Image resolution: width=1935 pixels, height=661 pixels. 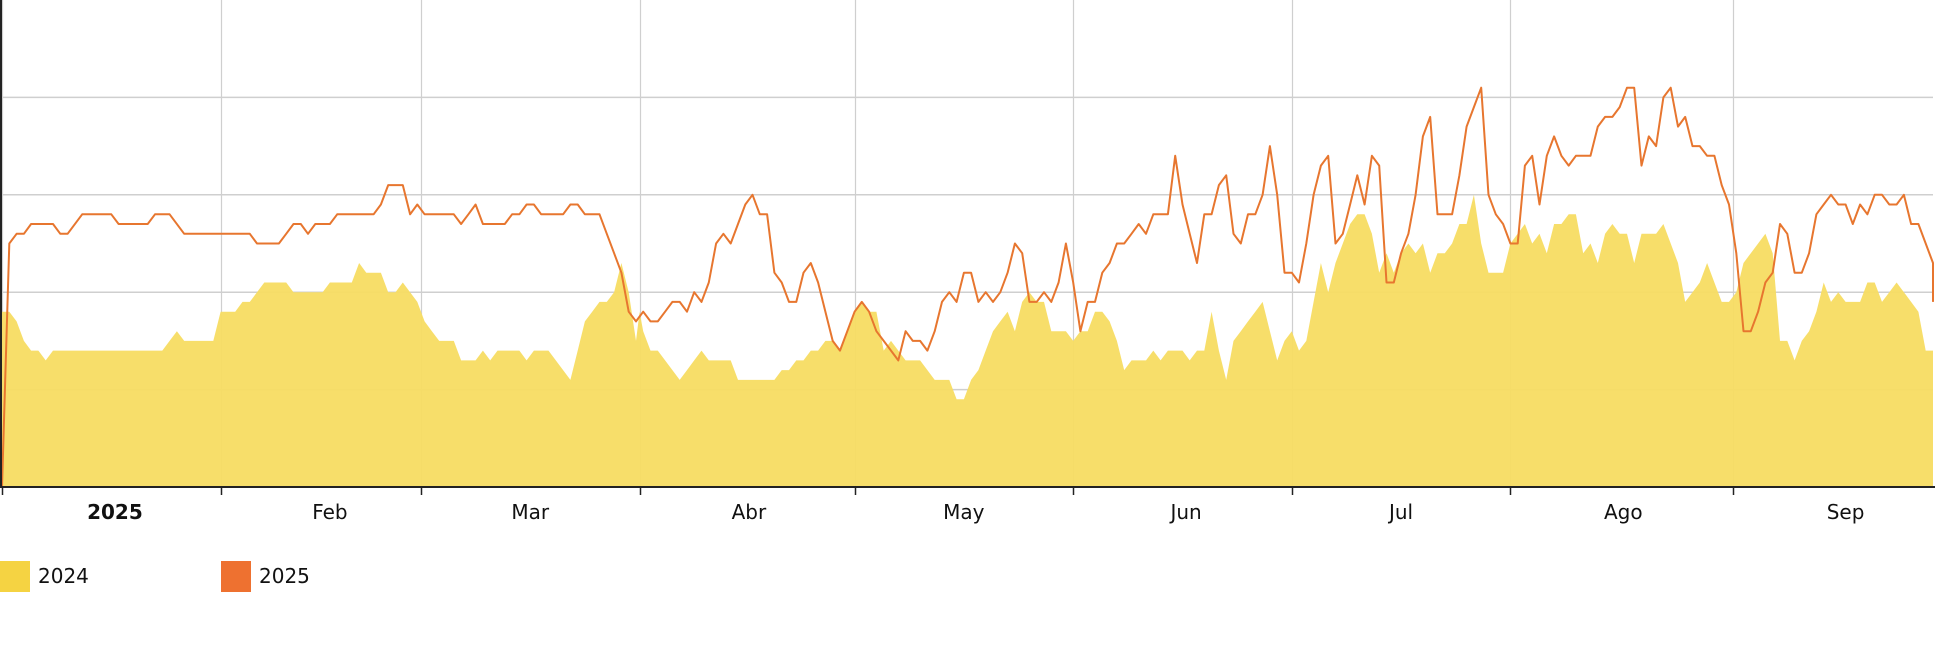 What do you see at coordinates (1846, 512) in the screenshot?
I see `x-tick-label: Sep` at bounding box center [1846, 512].